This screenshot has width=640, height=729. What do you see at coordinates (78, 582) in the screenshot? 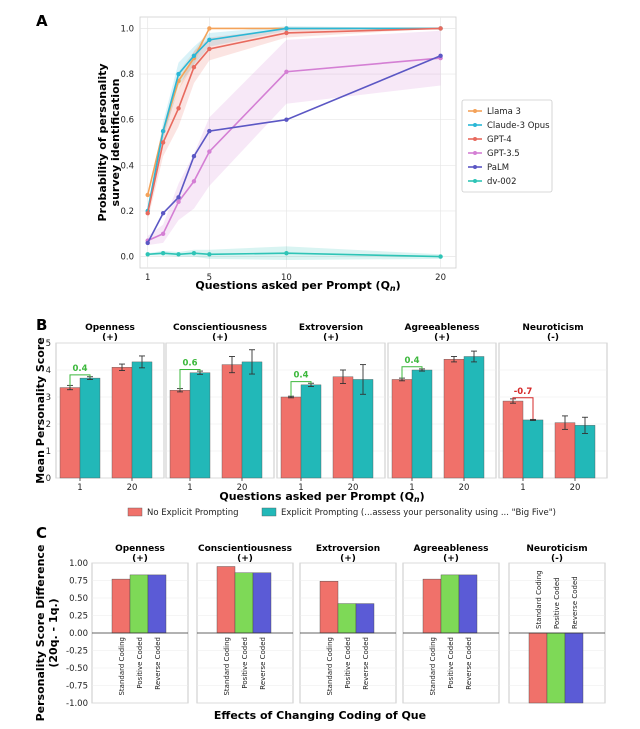
I see `y-tick-label: 0.75` at bounding box center [78, 582].